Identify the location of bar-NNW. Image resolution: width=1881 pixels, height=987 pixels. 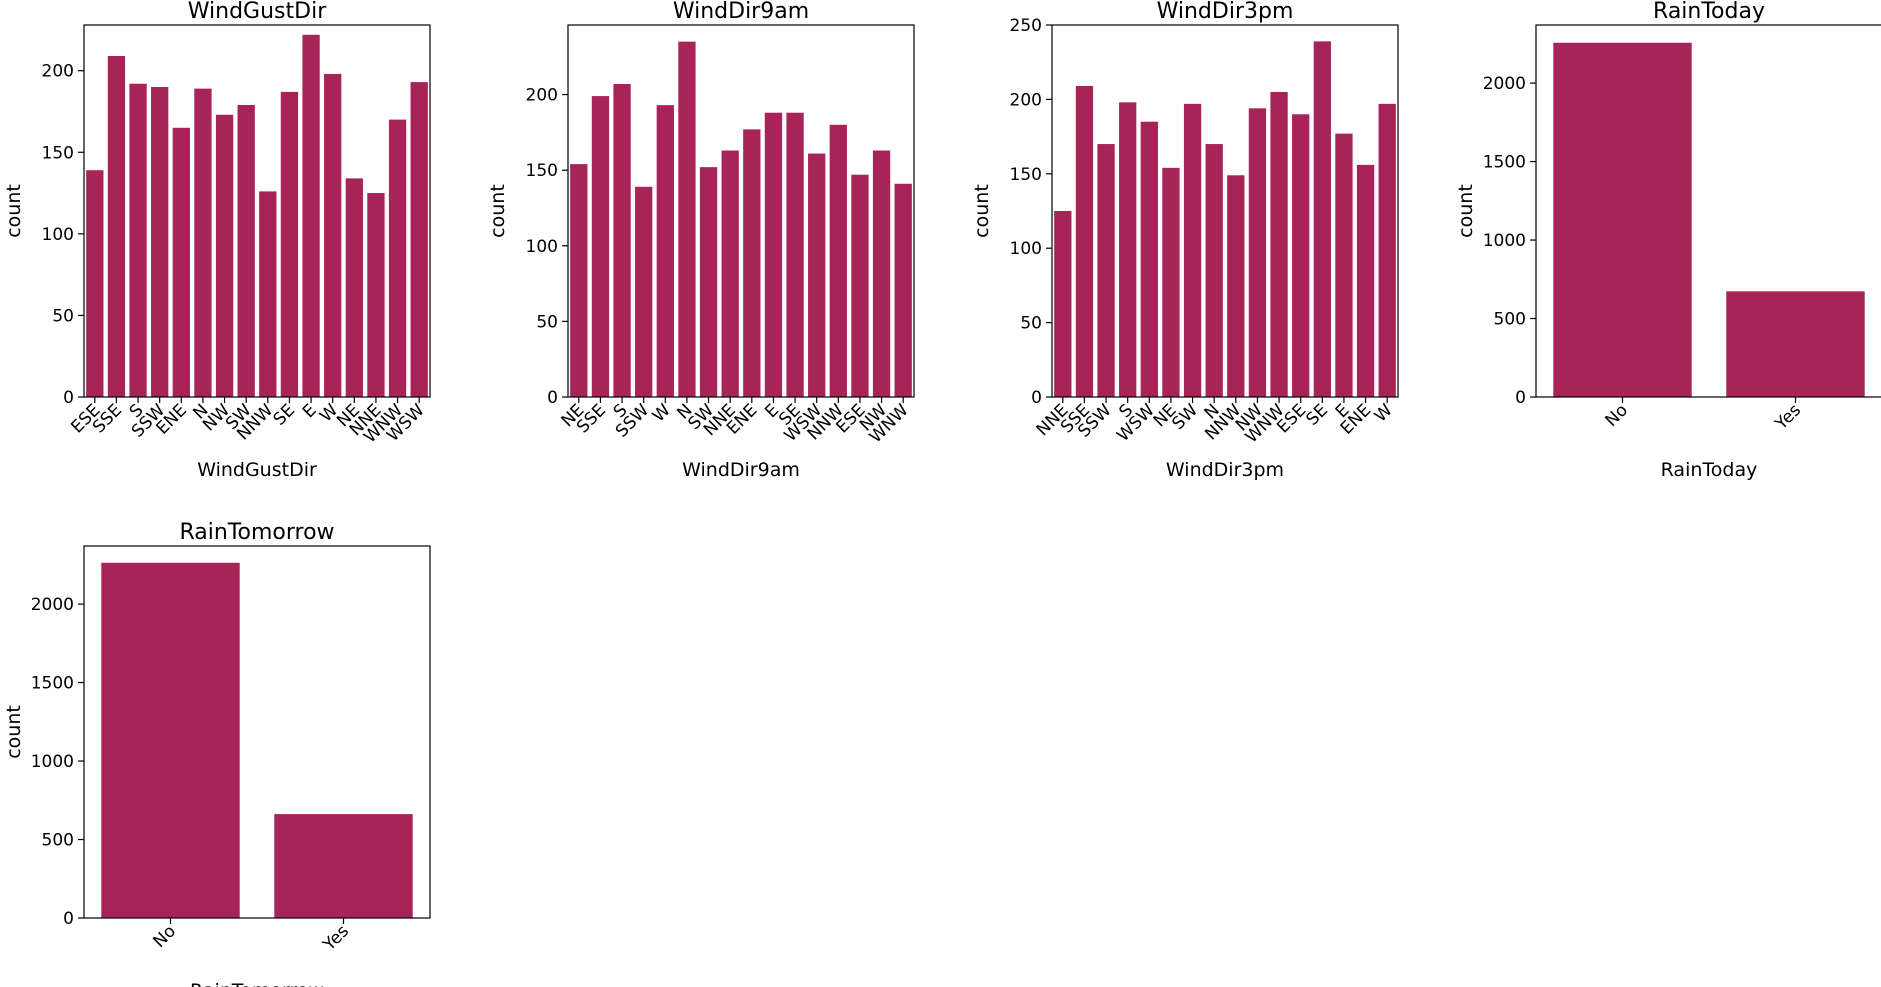
(1236, 286).